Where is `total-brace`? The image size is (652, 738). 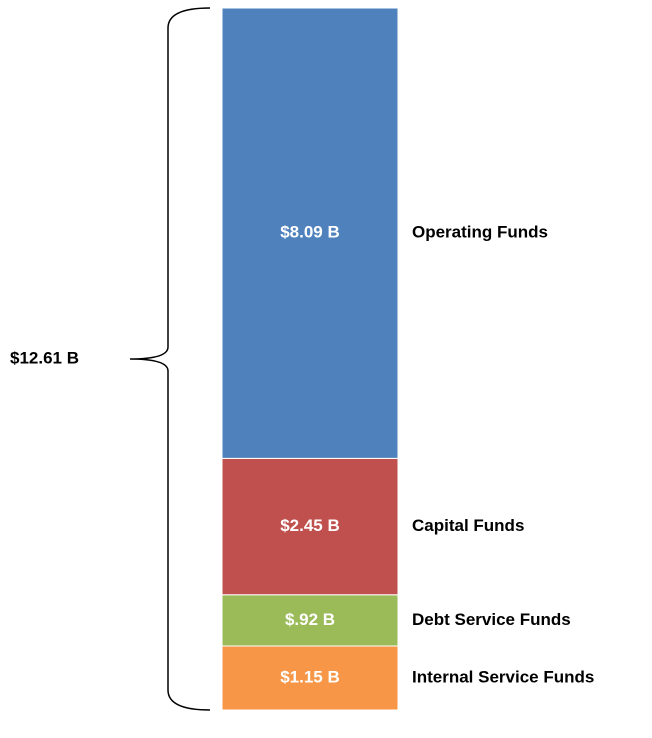 total-brace is located at coordinates (170, 359).